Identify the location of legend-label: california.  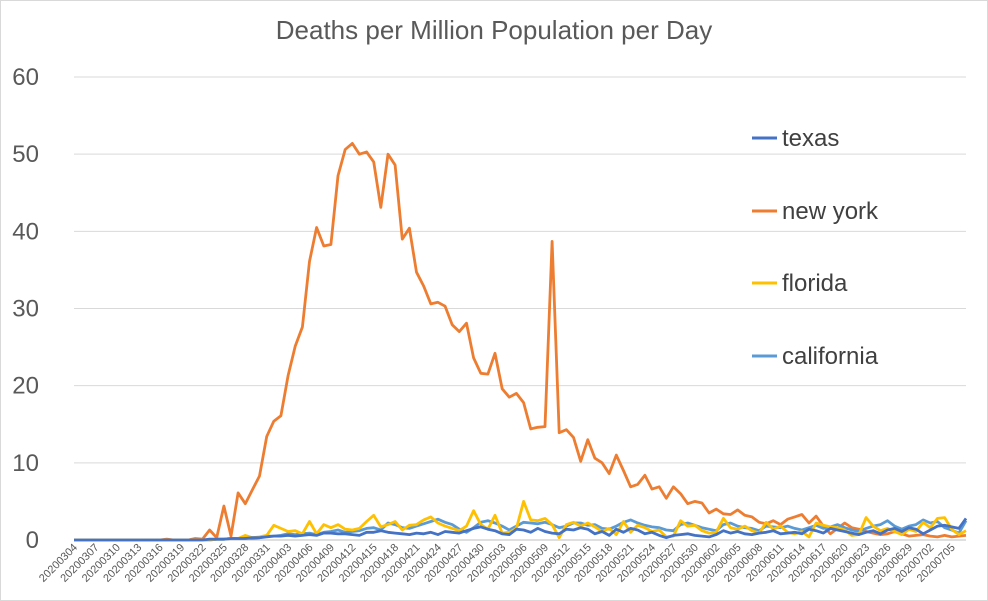
(830, 356).